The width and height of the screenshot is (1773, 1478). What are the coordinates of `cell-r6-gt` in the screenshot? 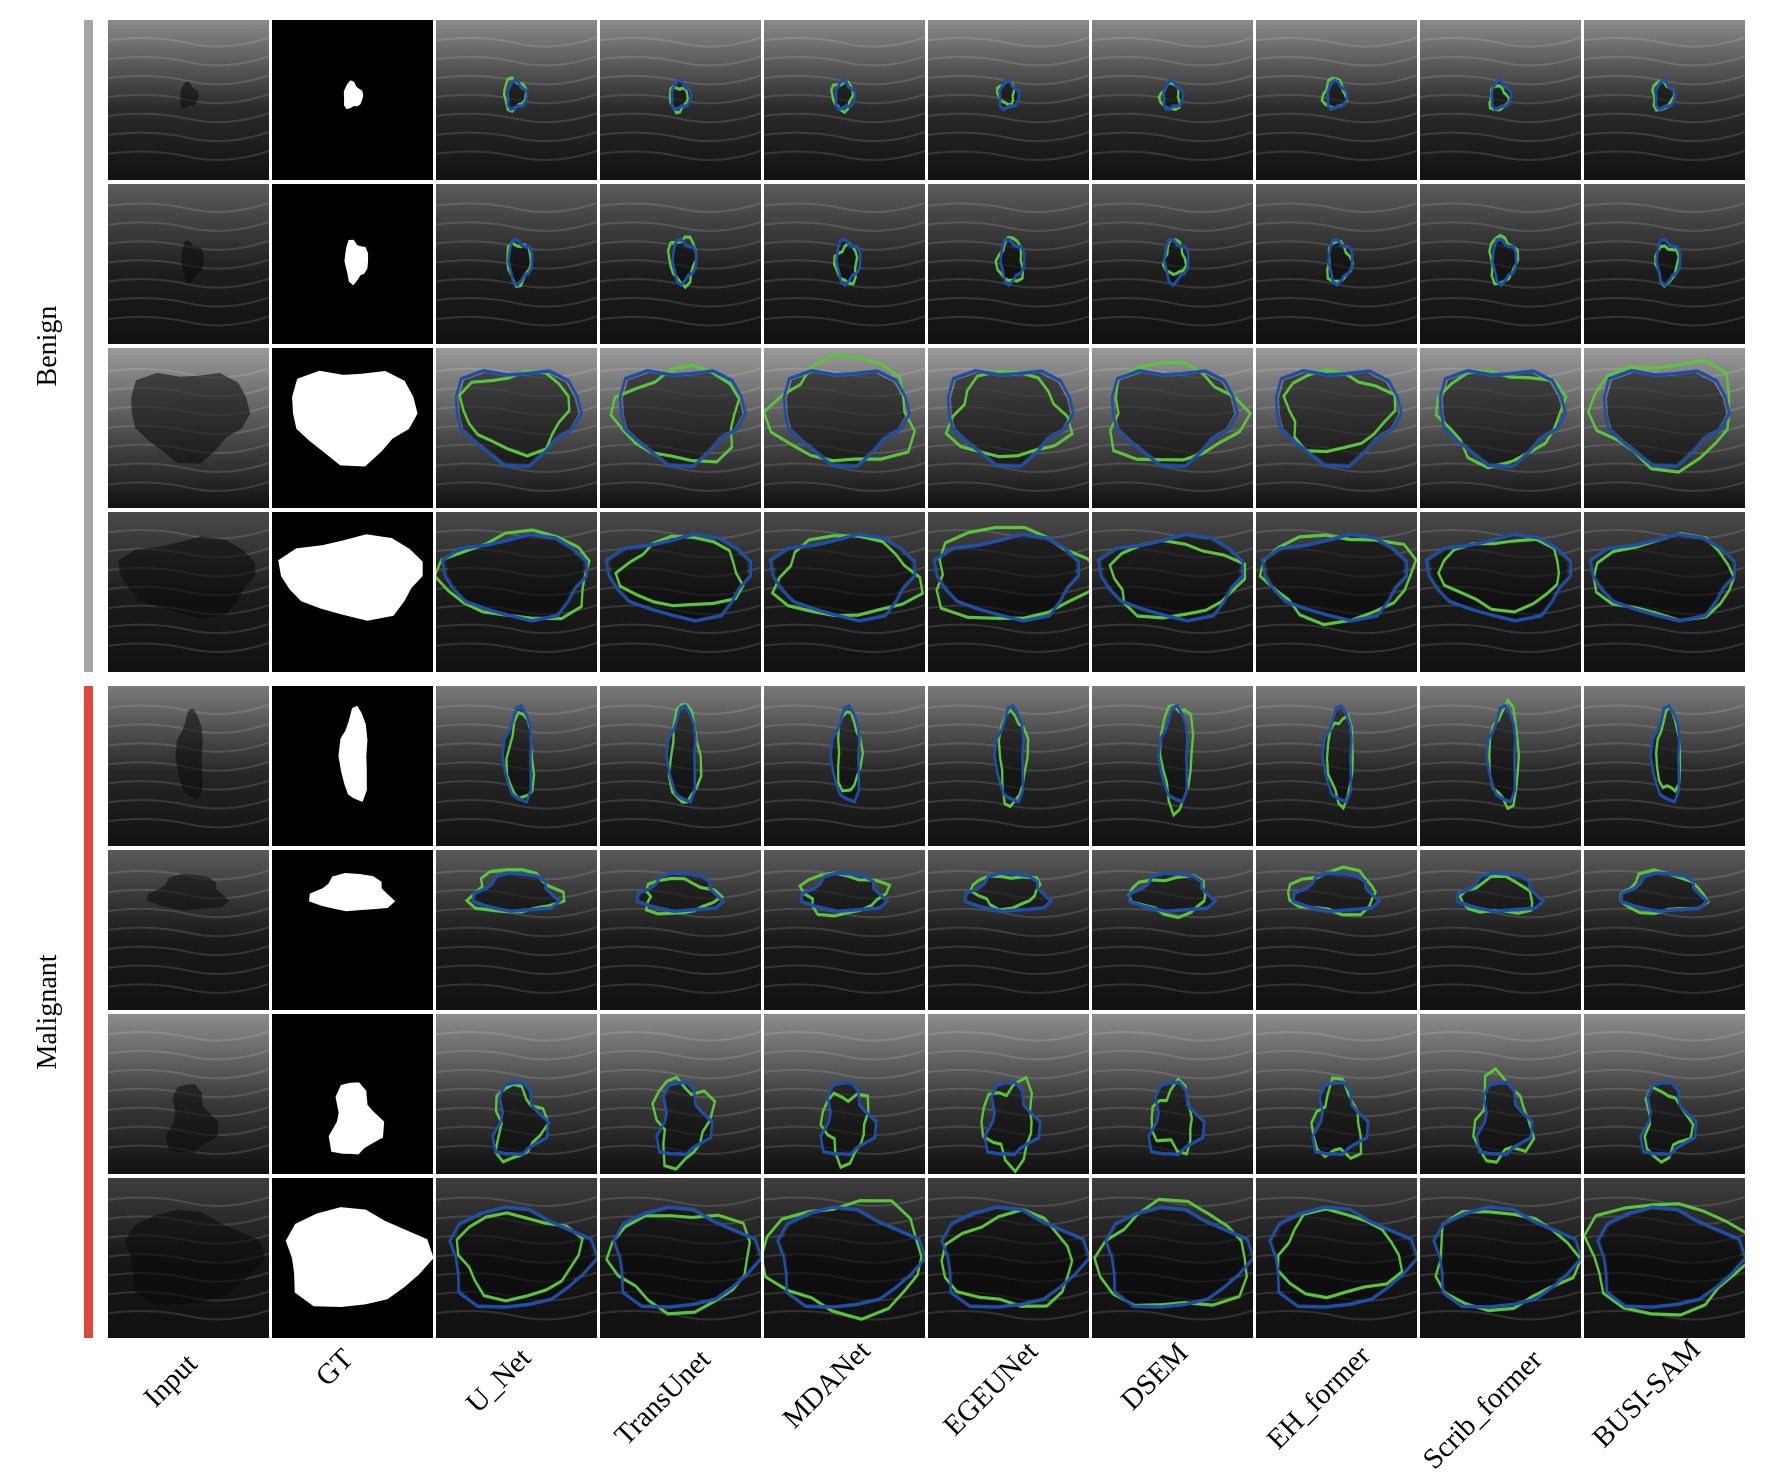 It's located at (352, 930).